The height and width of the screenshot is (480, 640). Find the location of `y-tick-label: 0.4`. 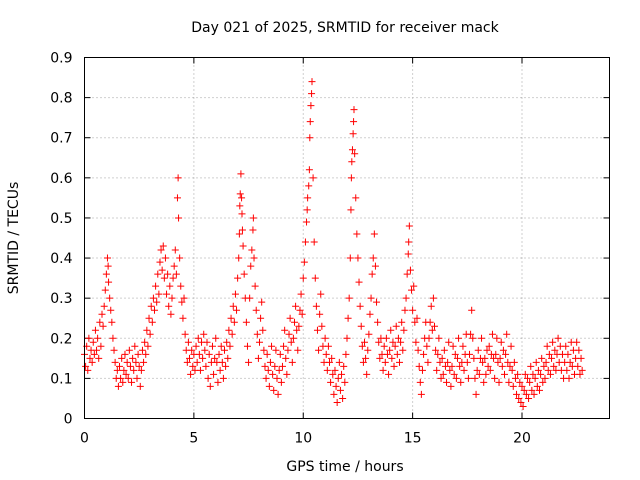

y-tick-label: 0.4 is located at coordinates (61, 259).